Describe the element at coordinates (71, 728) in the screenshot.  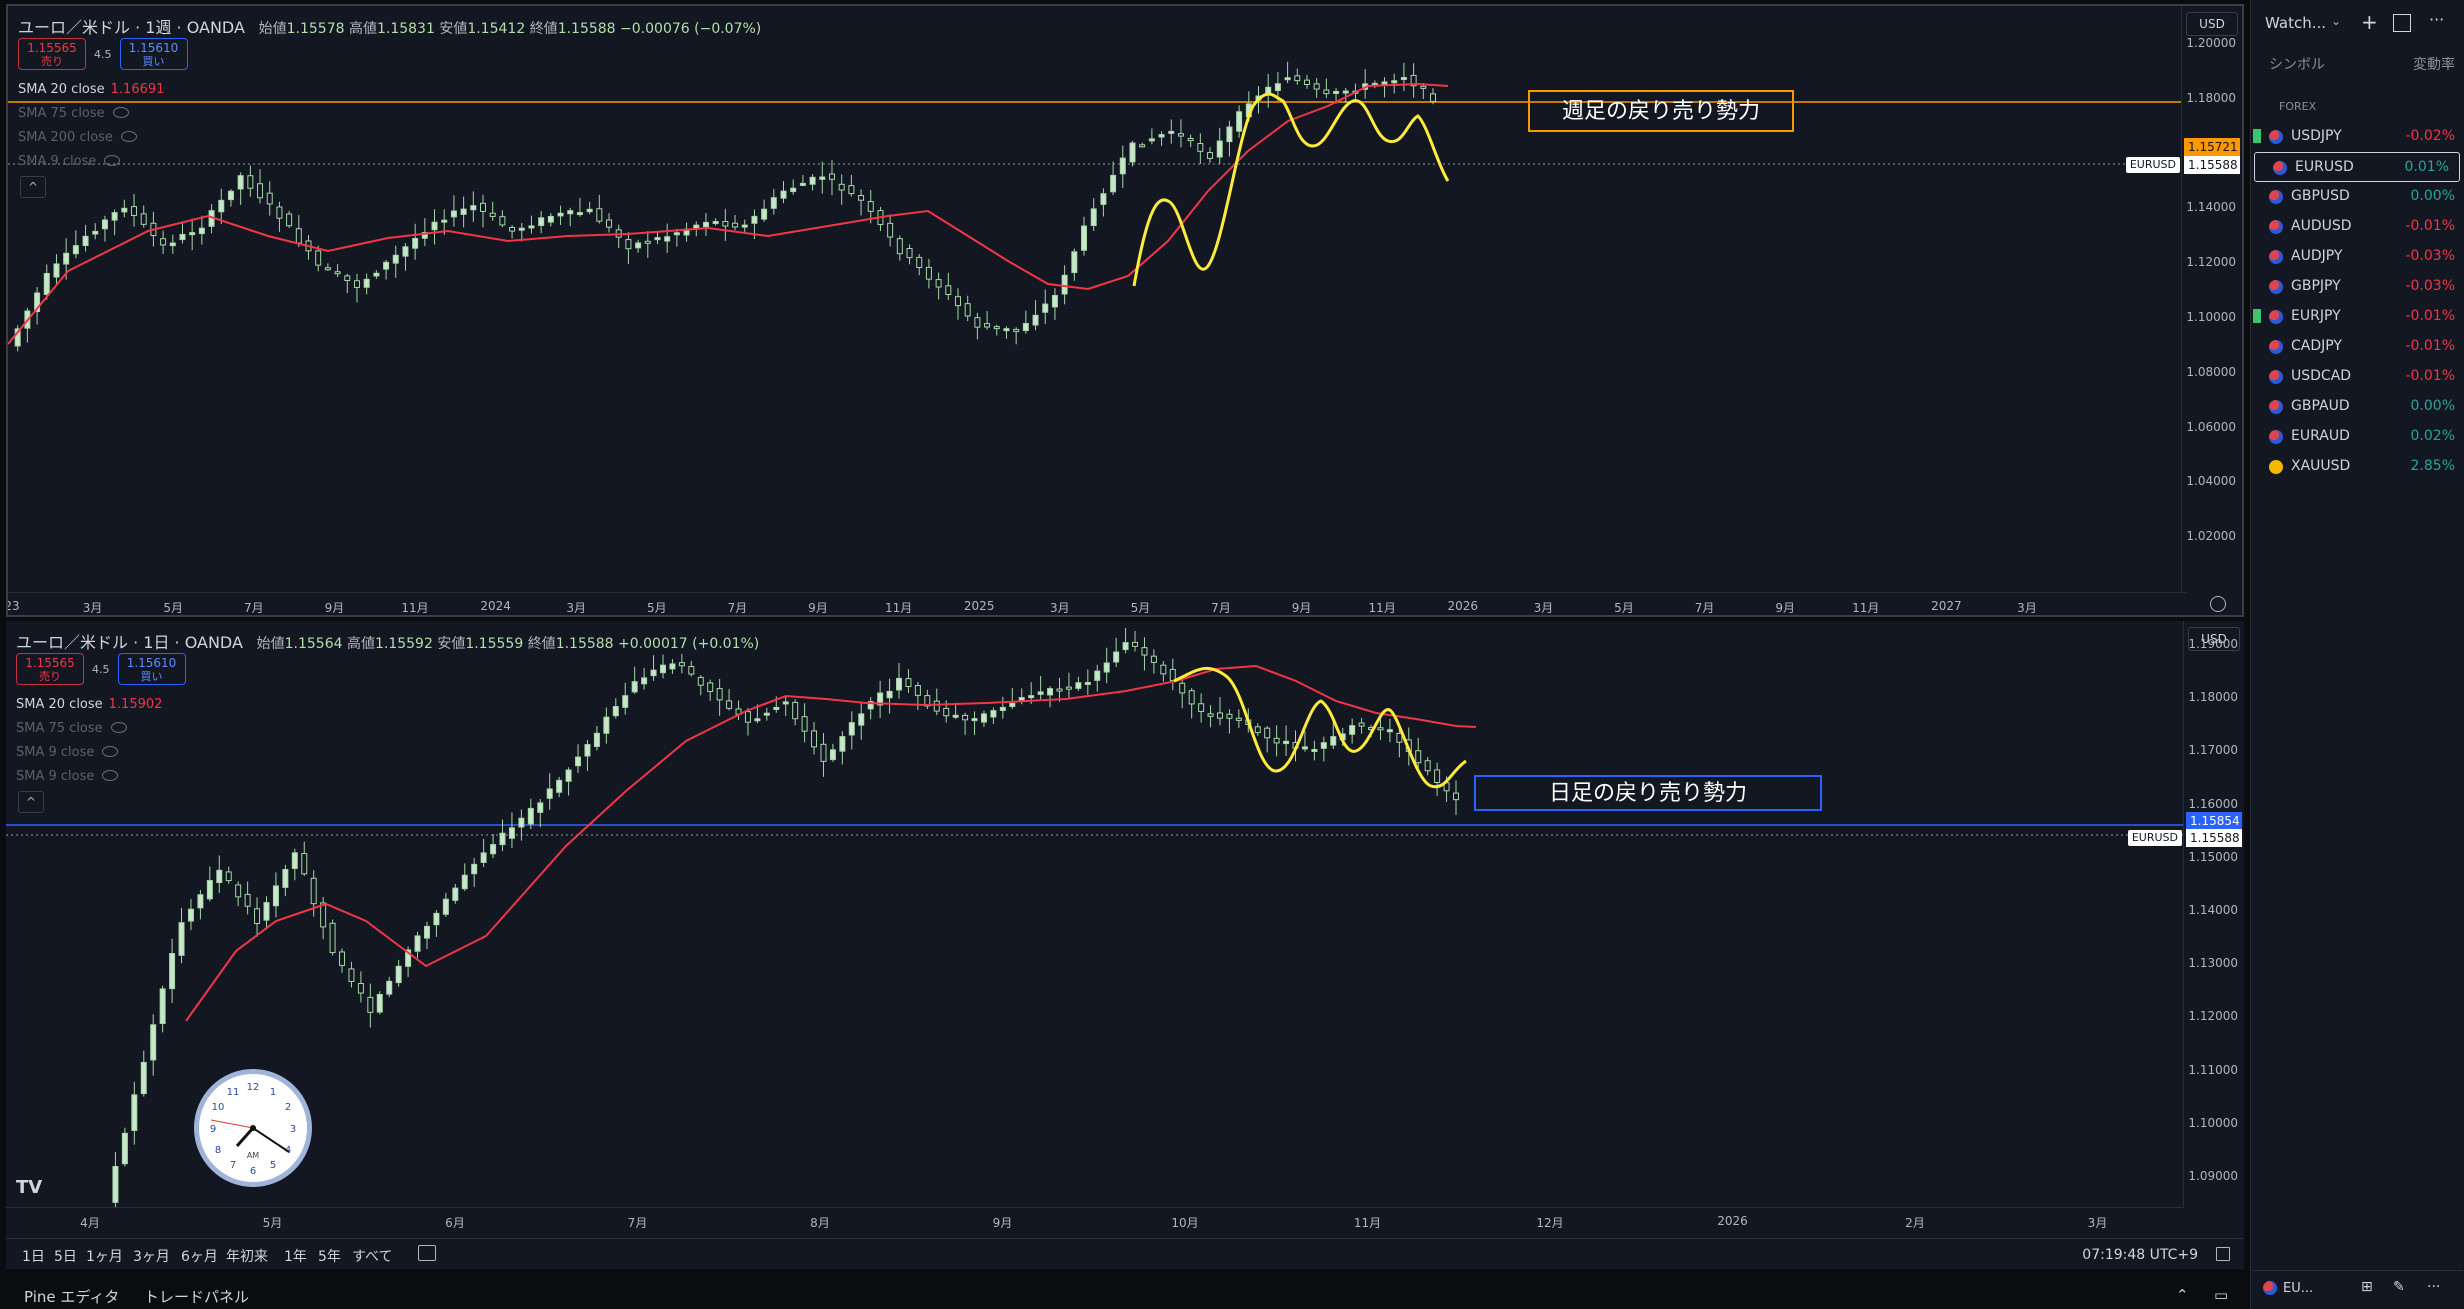
I see `daily-indicator-sma75: SMA 75 close` at that location.